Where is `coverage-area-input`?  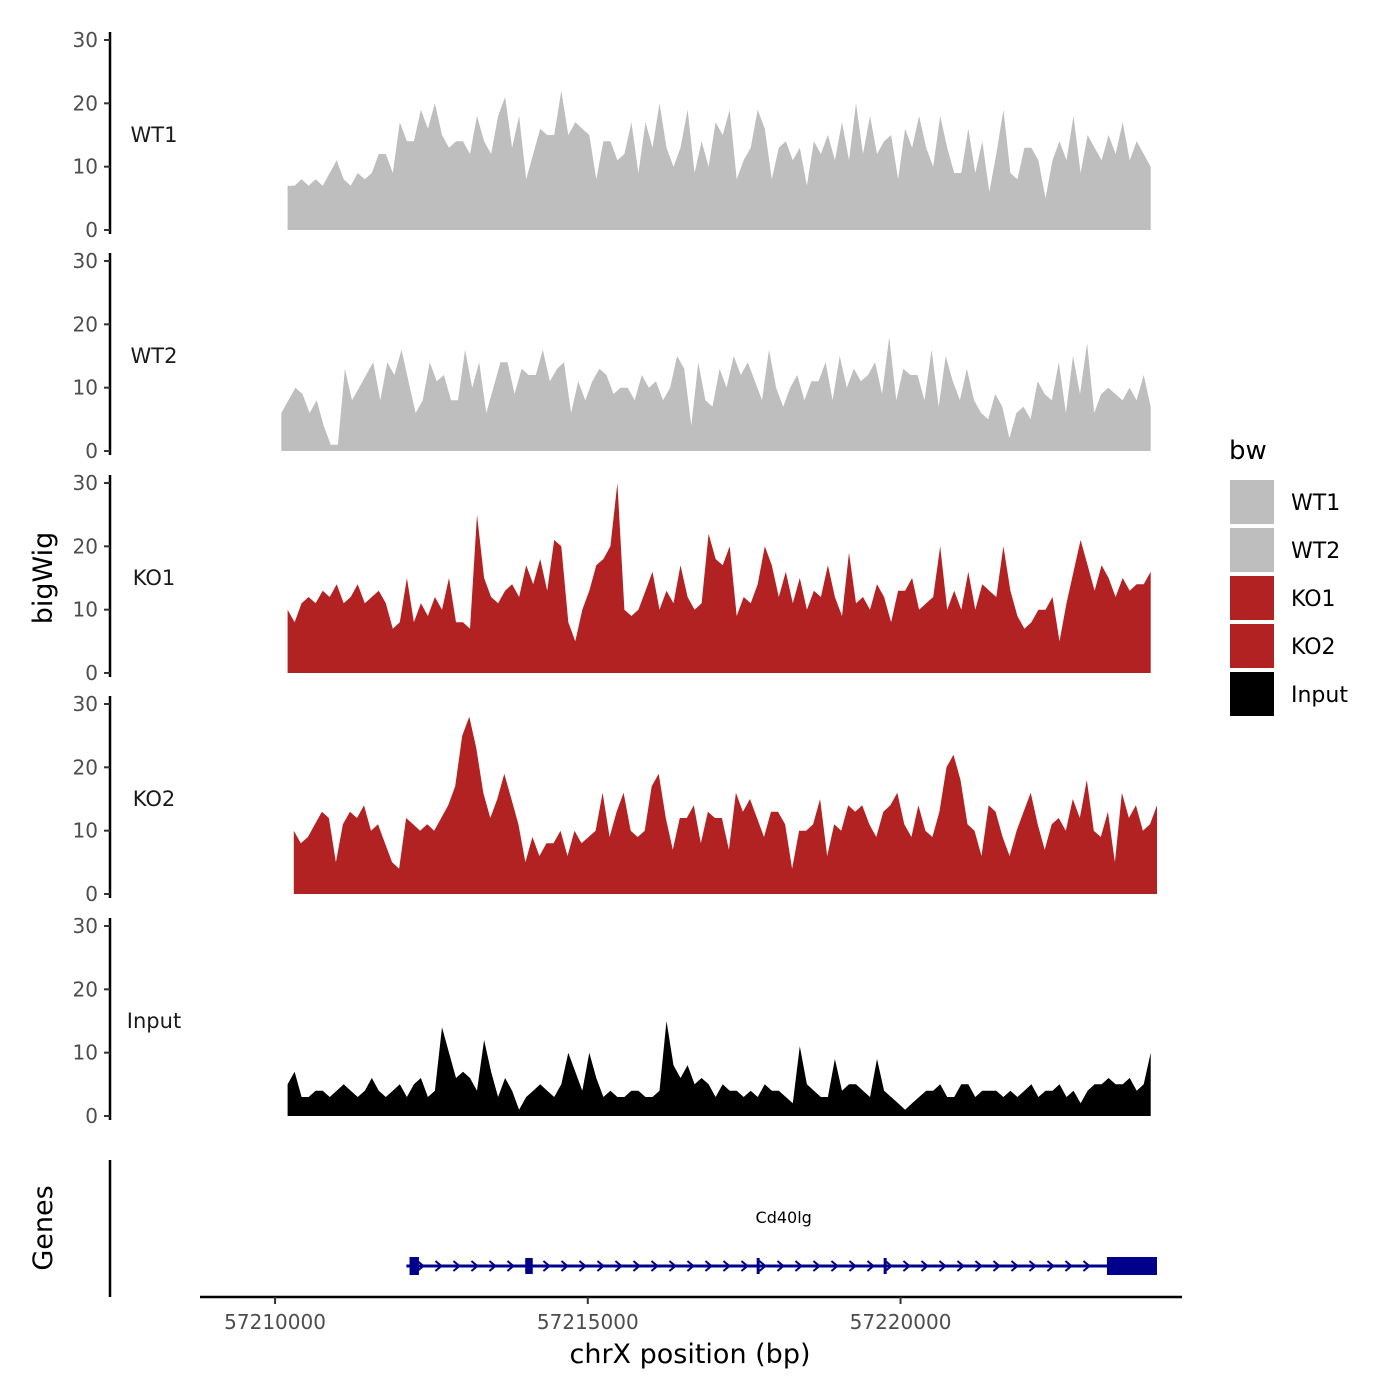
coverage-area-input is located at coordinates (719, 1068).